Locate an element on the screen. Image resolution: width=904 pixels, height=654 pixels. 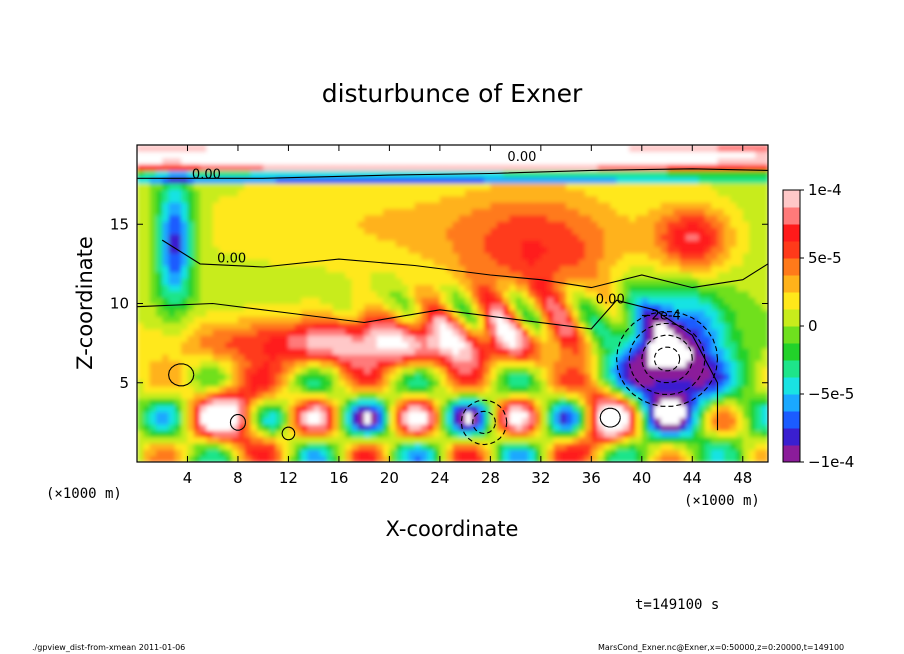
x-tick-label: 12 is located at coordinates (288, 478).